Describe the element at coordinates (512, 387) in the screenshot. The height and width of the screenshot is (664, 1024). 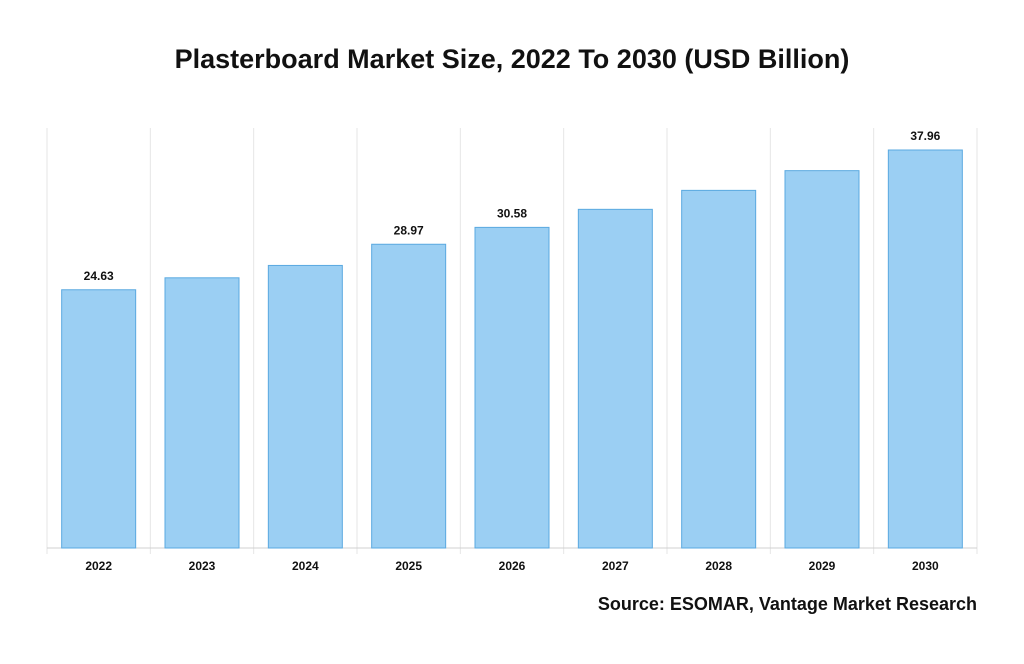
I see `bar-2026` at that location.